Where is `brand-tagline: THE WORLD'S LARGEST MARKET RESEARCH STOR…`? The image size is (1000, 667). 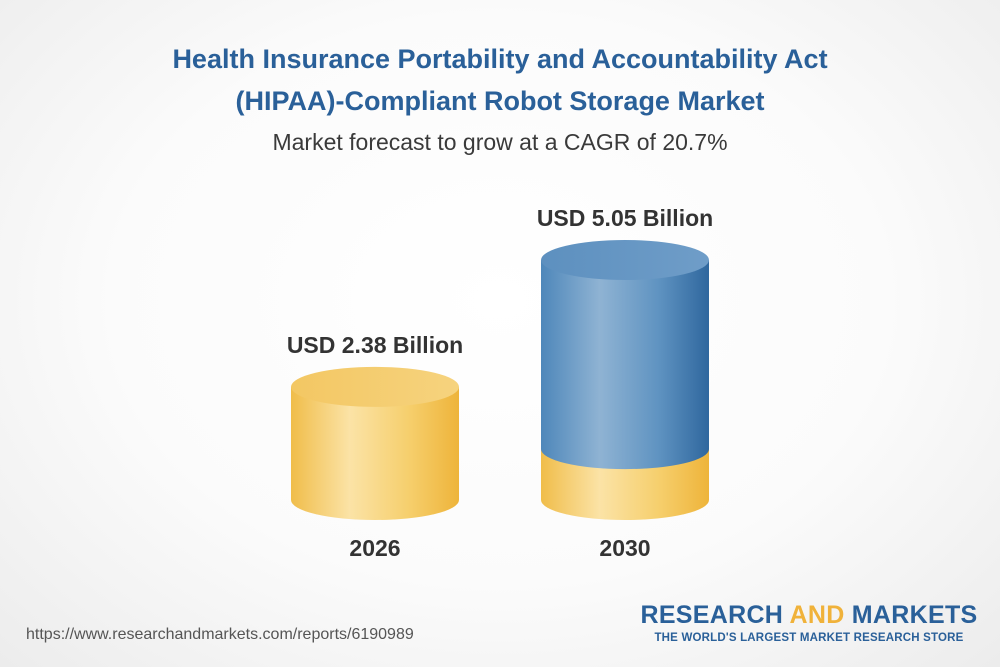
brand-tagline: THE WORLD'S LARGEST MARKET RESEARCH STOR… is located at coordinates (809, 638).